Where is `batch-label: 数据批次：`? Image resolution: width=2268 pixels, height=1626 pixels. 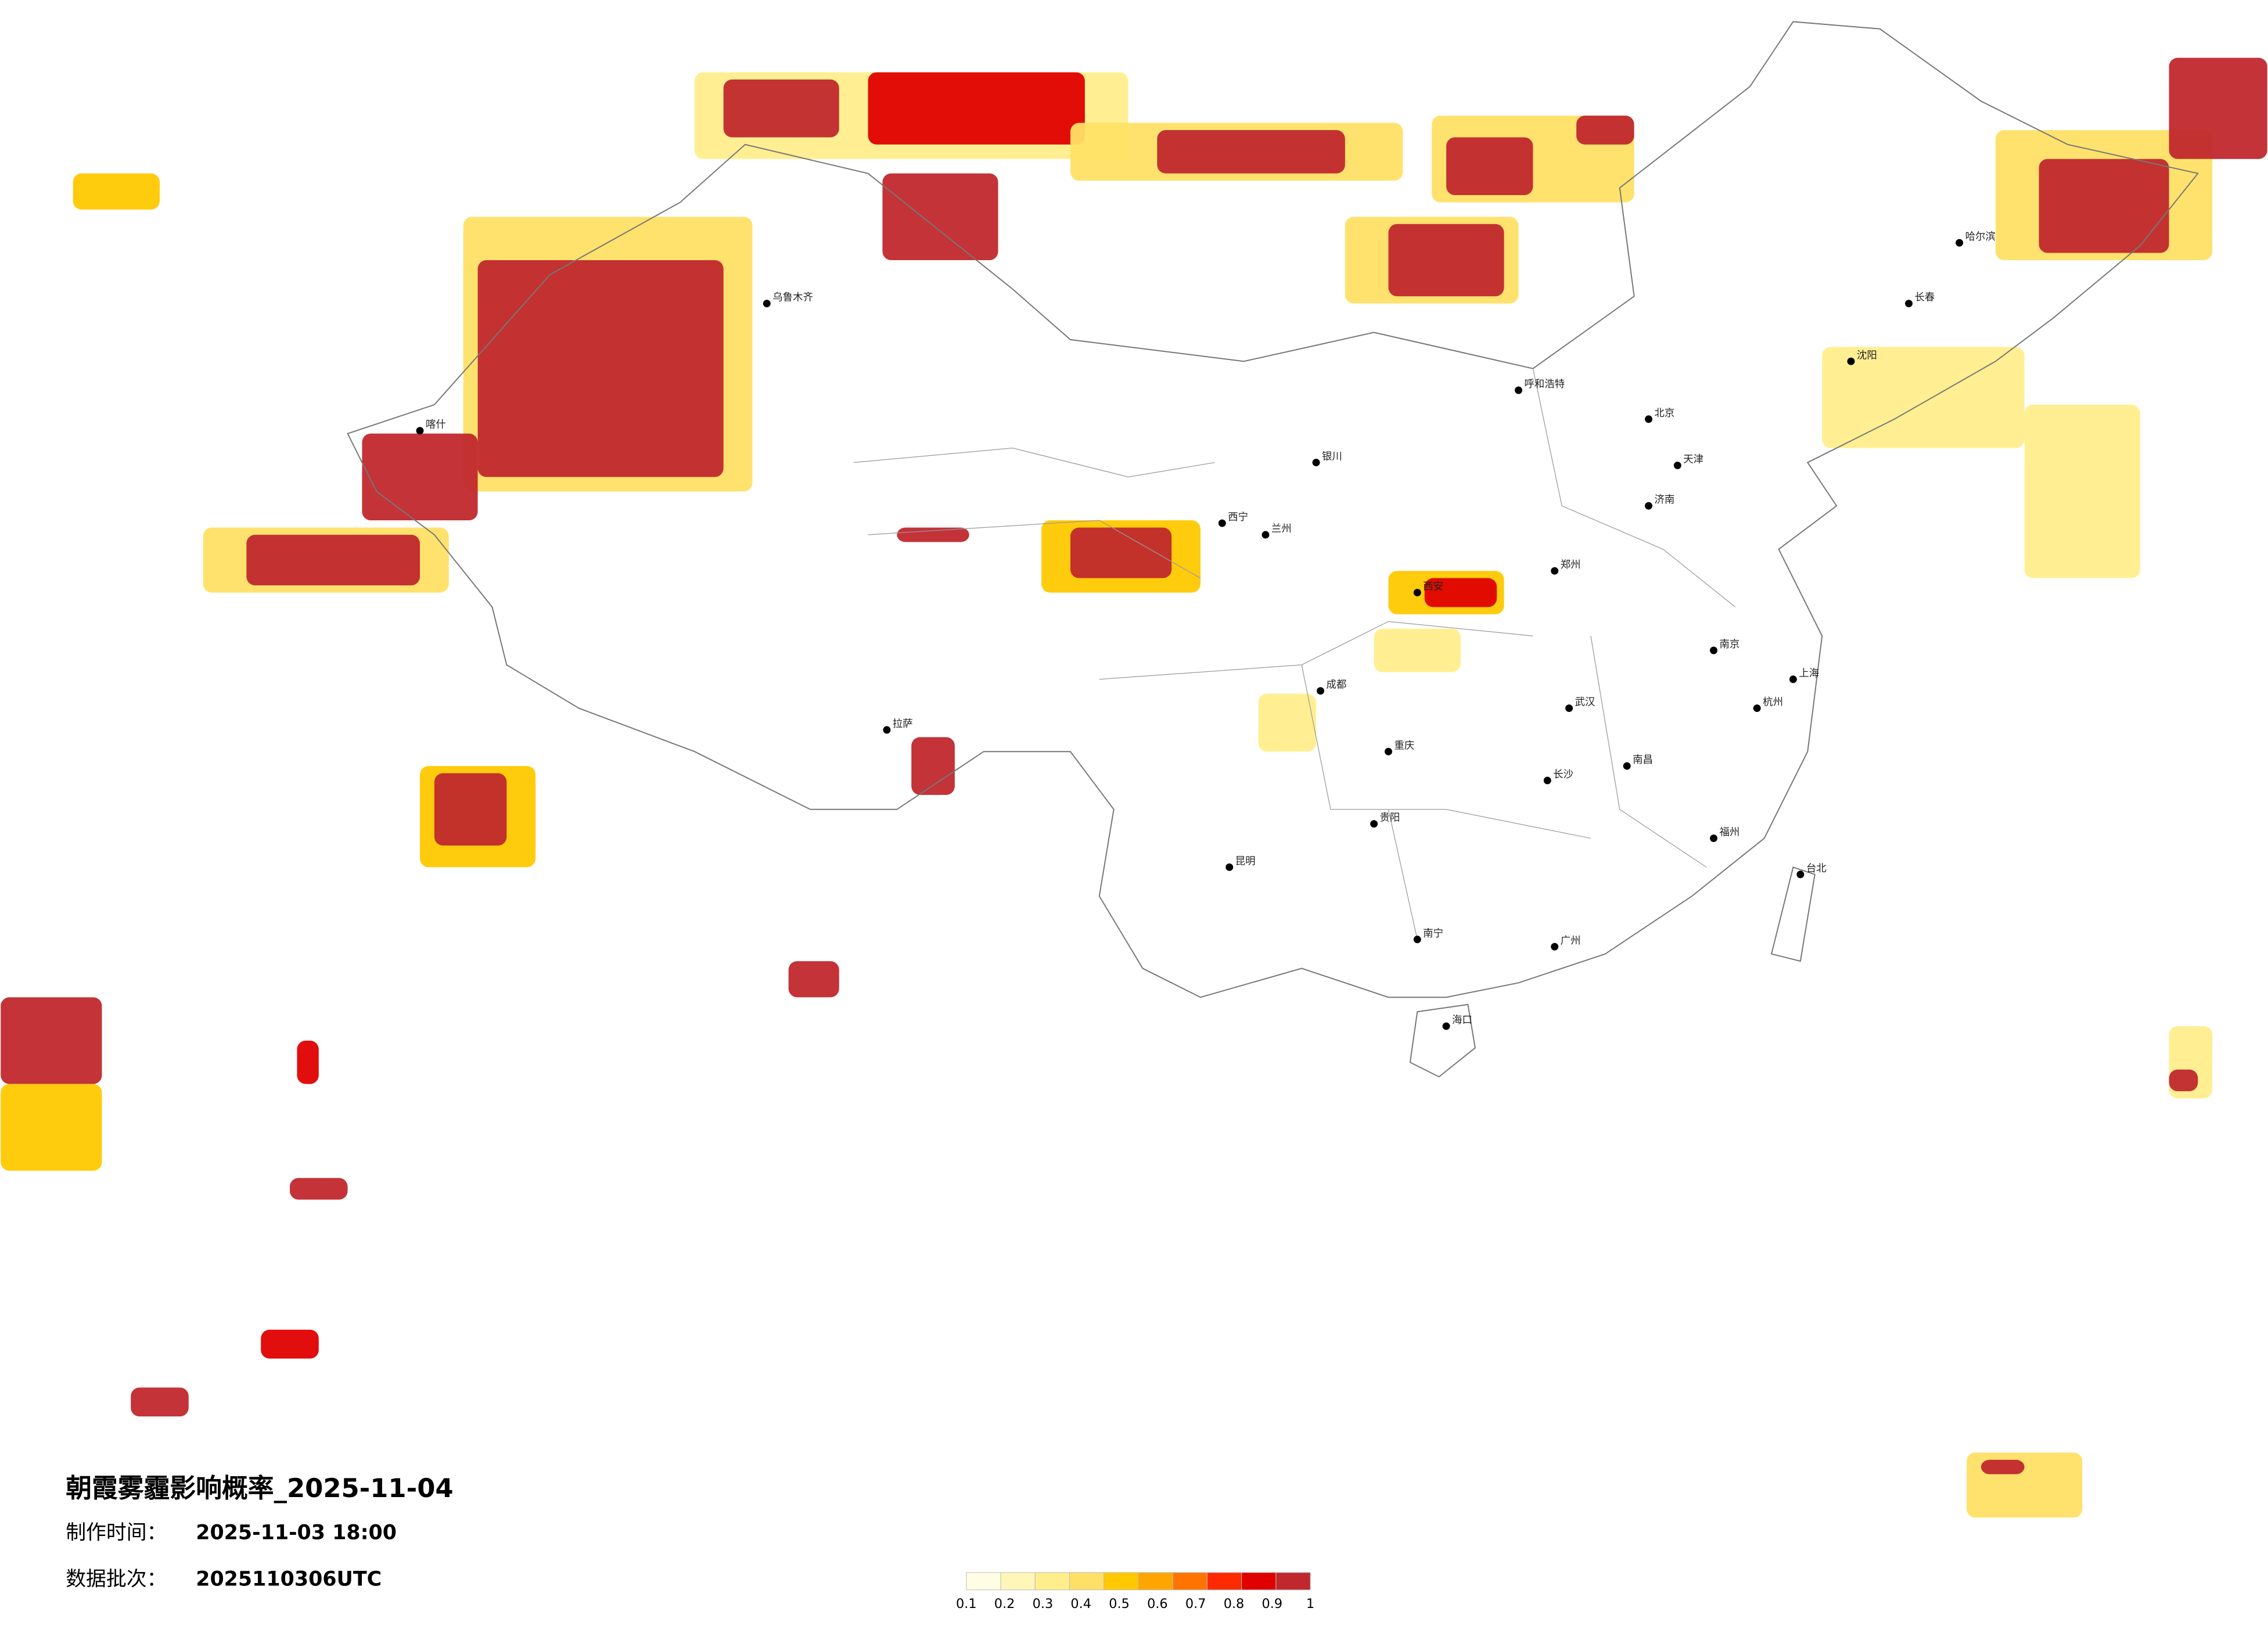
batch-label: 数据批次： is located at coordinates (116, 1579).